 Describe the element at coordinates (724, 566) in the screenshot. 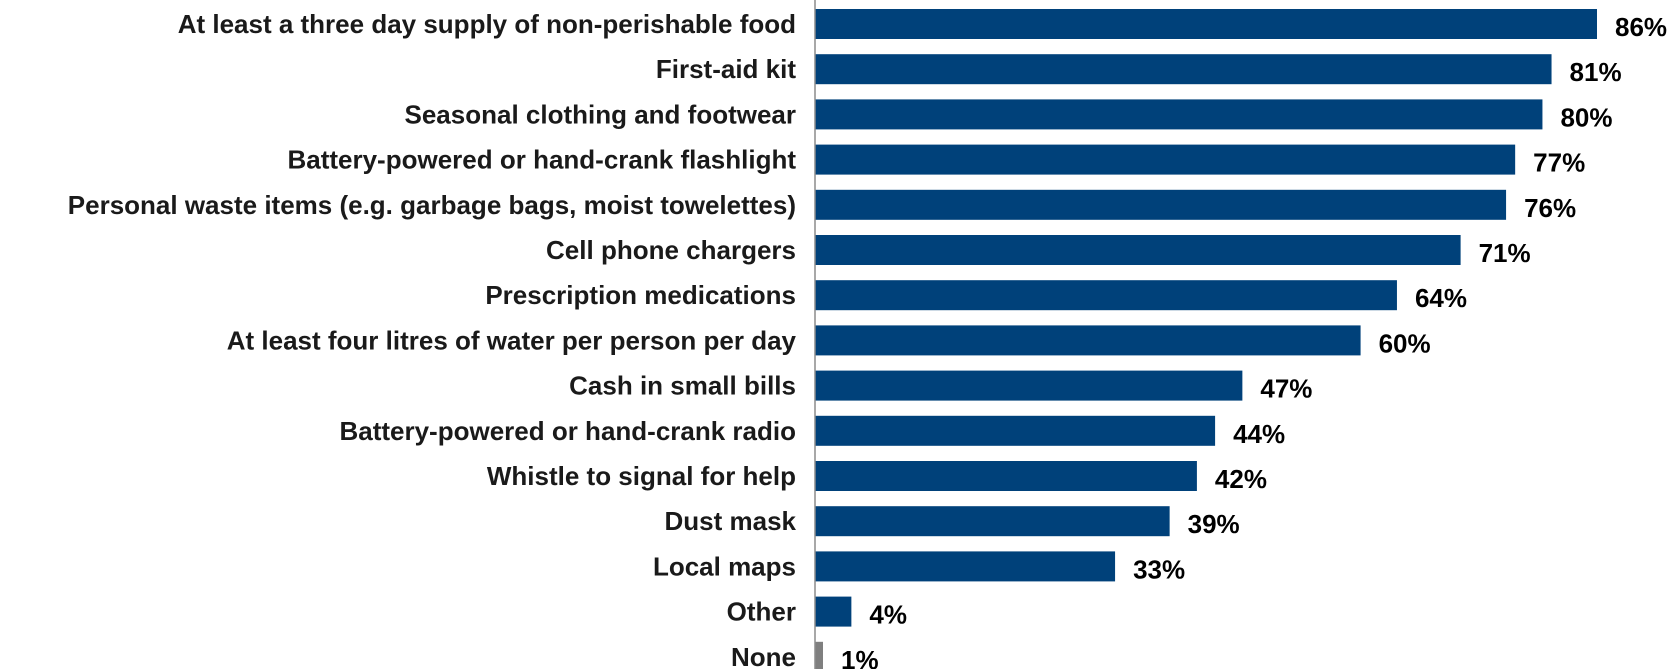

I see `category-label: Local maps` at that location.